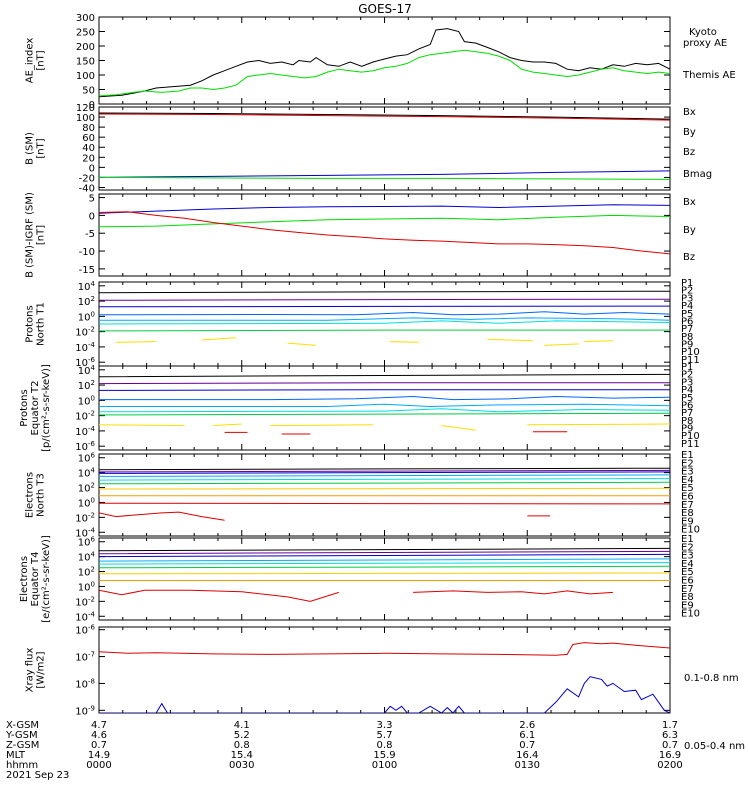 This screenshot has height=800, width=750. What do you see at coordinates (384, 313) in the screenshot?
I see `series-line-p4` at bounding box center [384, 313].